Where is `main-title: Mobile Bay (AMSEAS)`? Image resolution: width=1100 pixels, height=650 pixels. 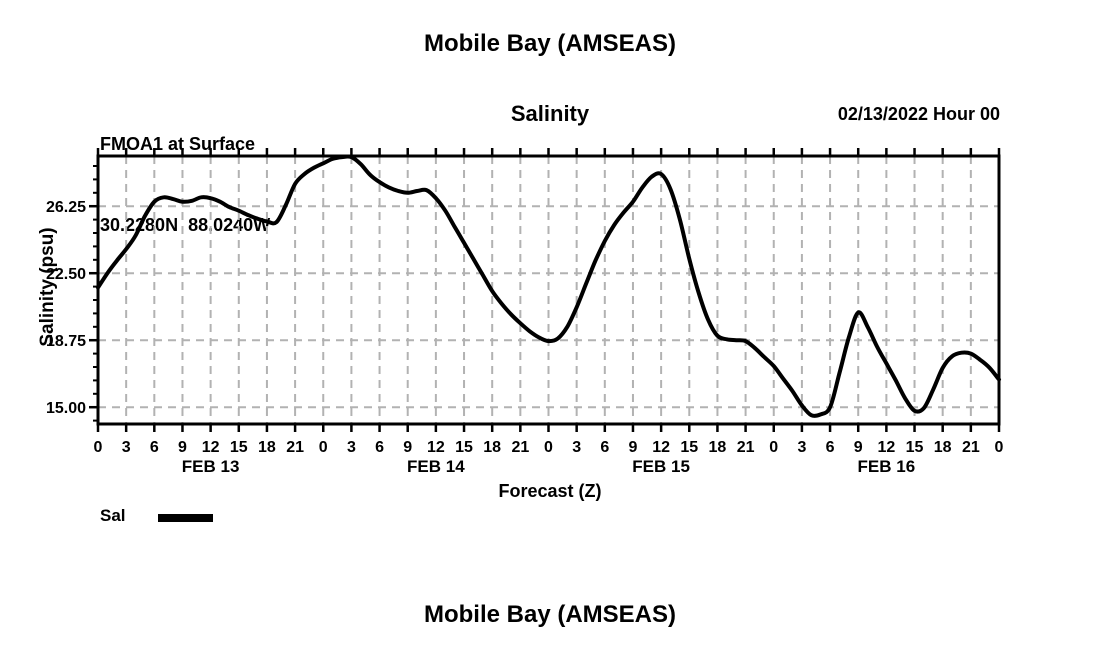
main-title: Mobile Bay (AMSEAS) is located at coordinates (550, 43).